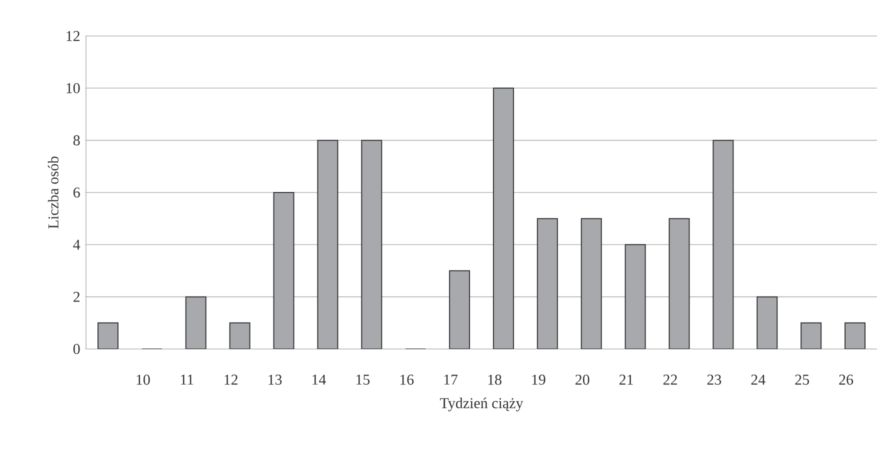  What do you see at coordinates (802, 379) in the screenshot?
I see `x-tick-label: 25` at bounding box center [802, 379].